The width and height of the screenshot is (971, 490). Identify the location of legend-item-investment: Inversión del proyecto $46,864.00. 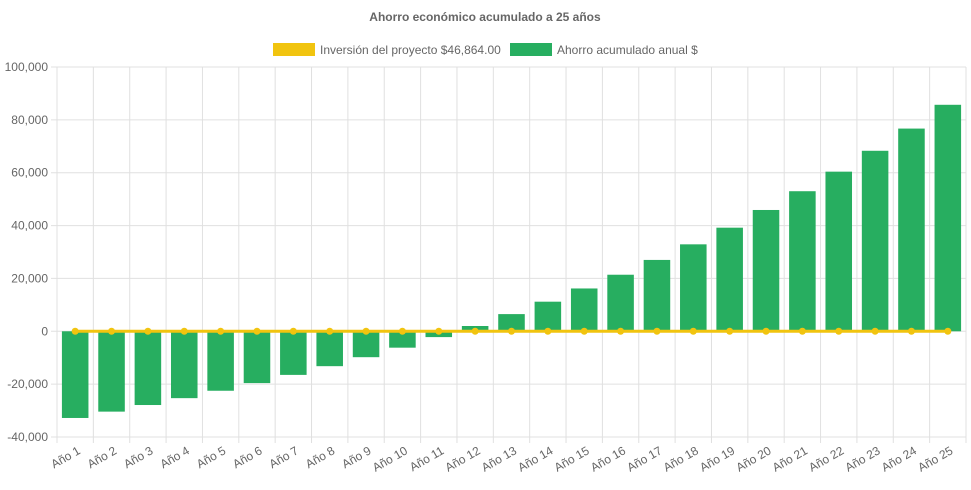
(387, 50).